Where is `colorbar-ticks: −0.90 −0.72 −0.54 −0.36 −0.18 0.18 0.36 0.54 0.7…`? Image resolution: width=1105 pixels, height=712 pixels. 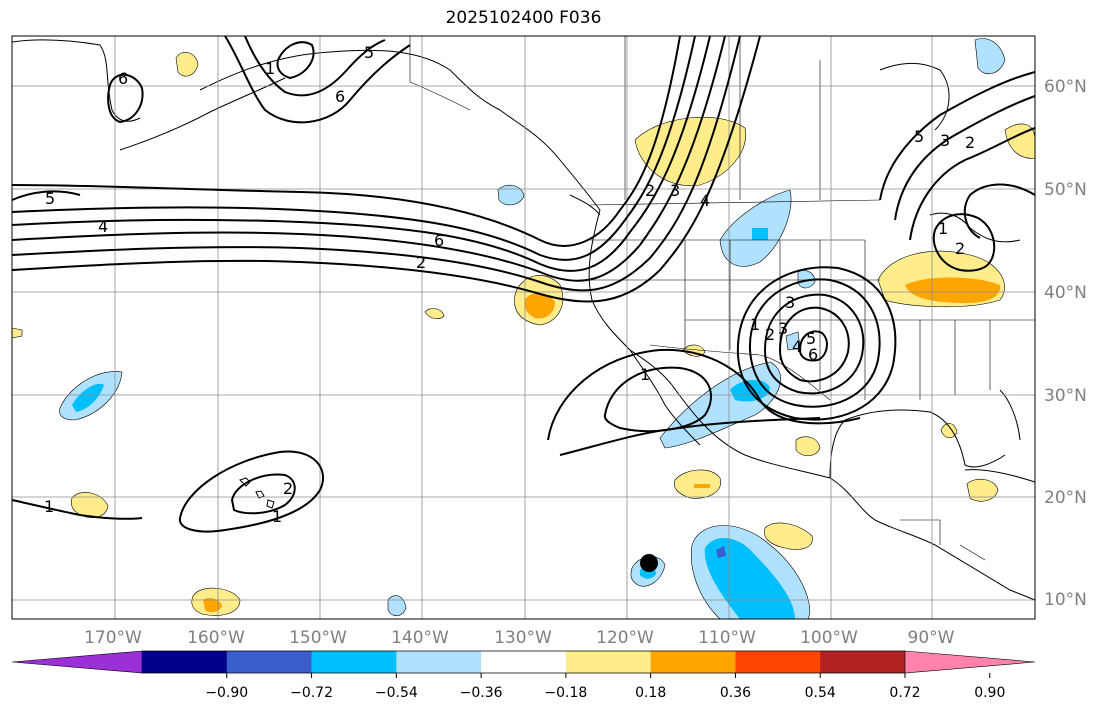
colorbar-ticks: −0.90 −0.72 −0.54 −0.36 −0.18 0.18 0.36 0.54 0.7… is located at coordinates (605, 687).